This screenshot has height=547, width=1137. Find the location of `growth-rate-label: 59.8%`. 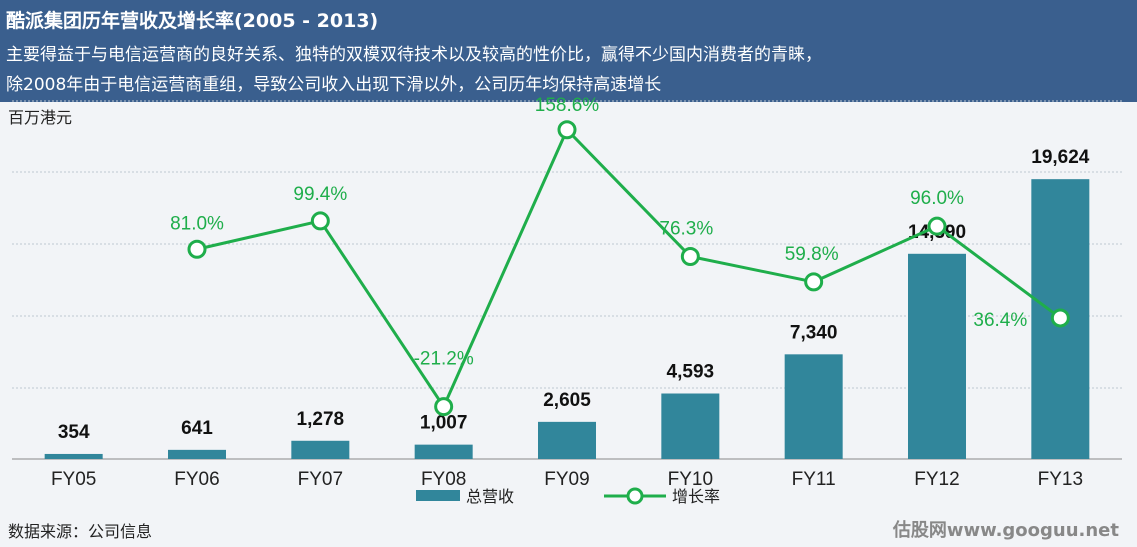

growth-rate-label: 59.8% is located at coordinates (812, 254).